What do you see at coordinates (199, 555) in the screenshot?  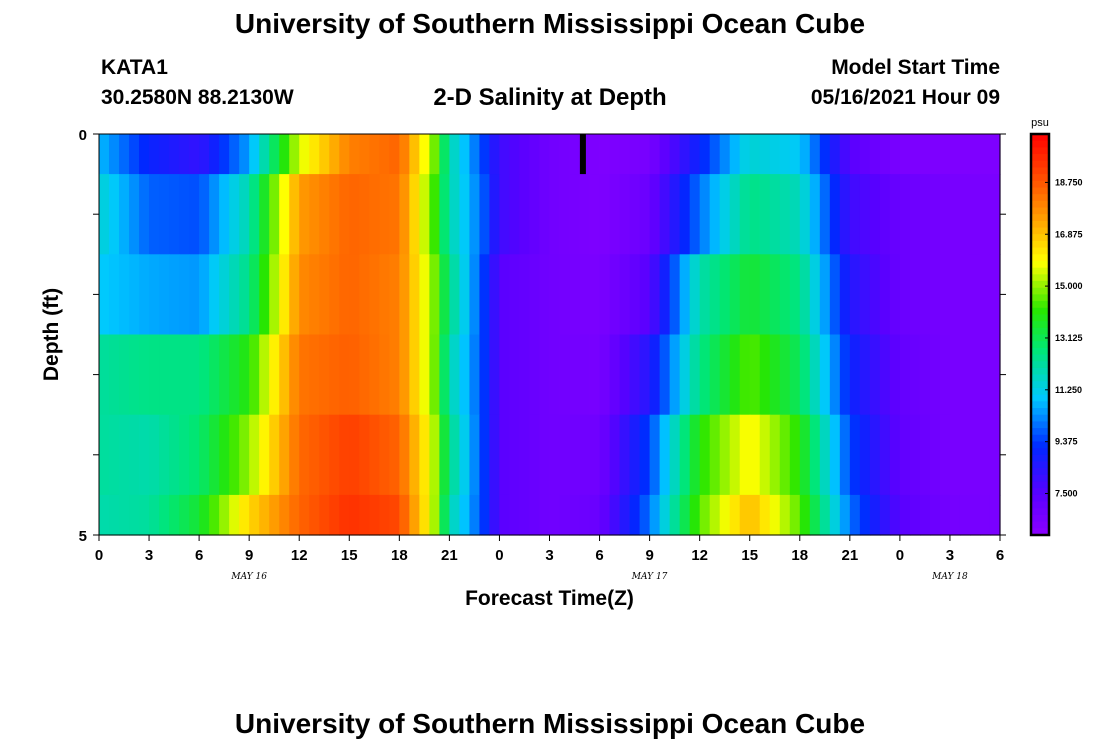 I see `x-tick-label: 6` at bounding box center [199, 555].